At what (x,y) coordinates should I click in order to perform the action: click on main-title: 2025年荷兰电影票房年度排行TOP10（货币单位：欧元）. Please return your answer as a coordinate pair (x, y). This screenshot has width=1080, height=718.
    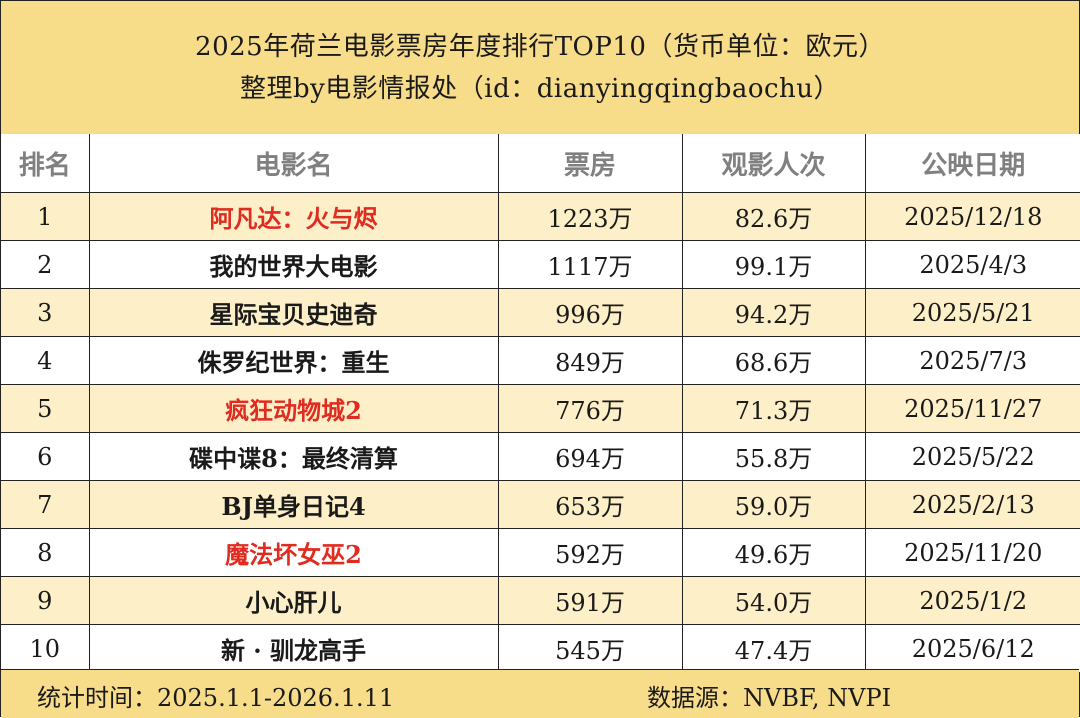
    Looking at the image, I should click on (540, 46).